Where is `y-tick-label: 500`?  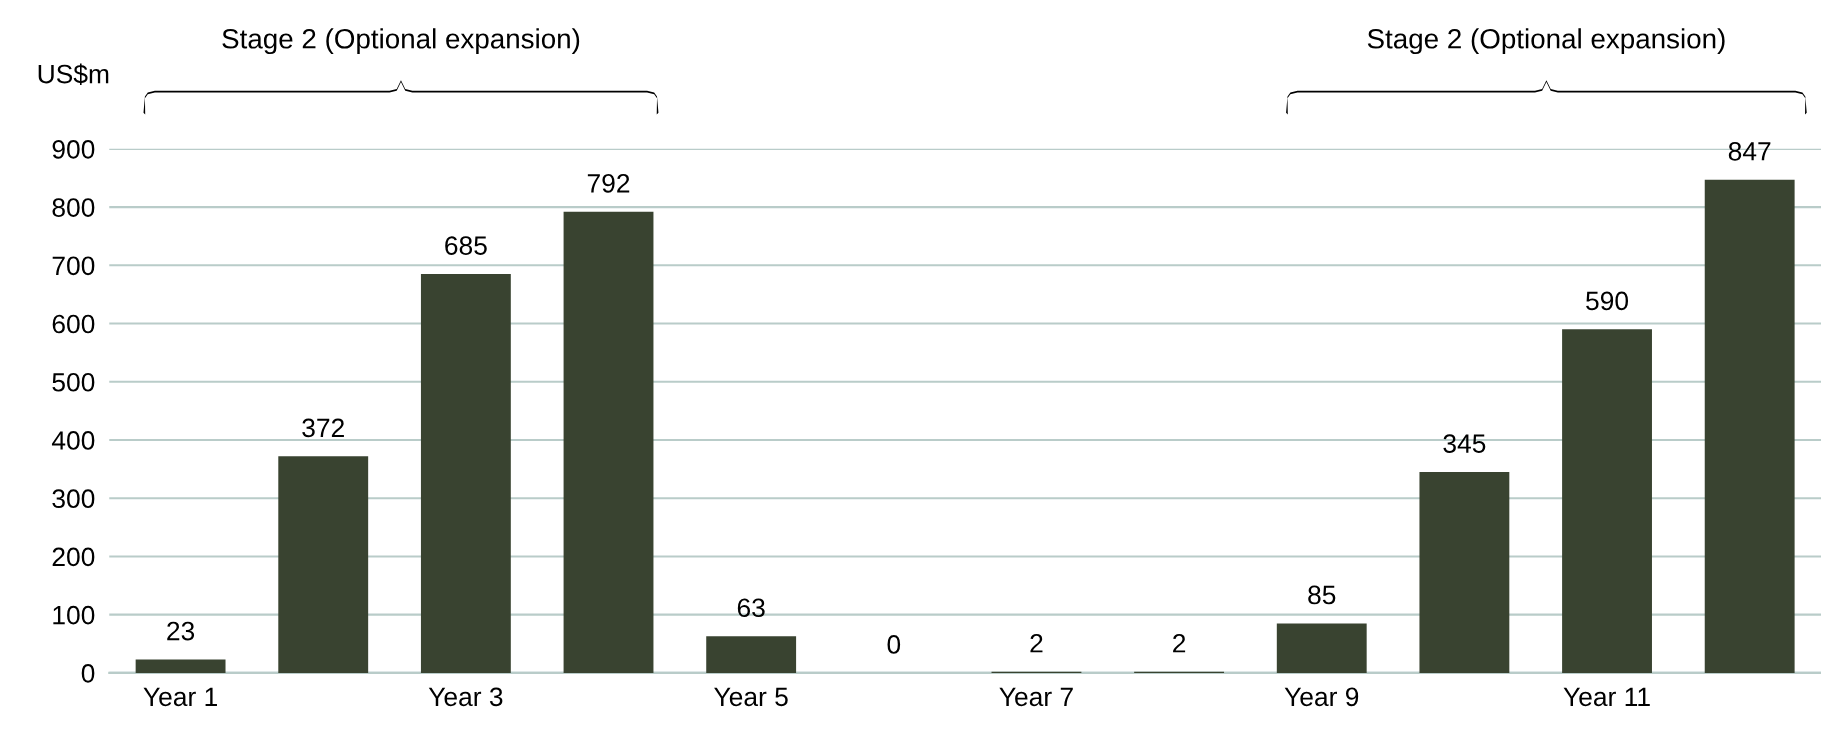 y-tick-label: 500 is located at coordinates (73, 382).